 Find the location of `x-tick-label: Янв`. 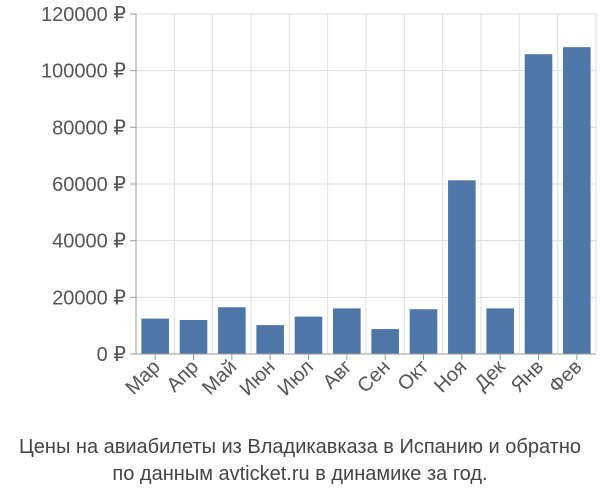

x-tick-label: Янв is located at coordinates (527, 376).